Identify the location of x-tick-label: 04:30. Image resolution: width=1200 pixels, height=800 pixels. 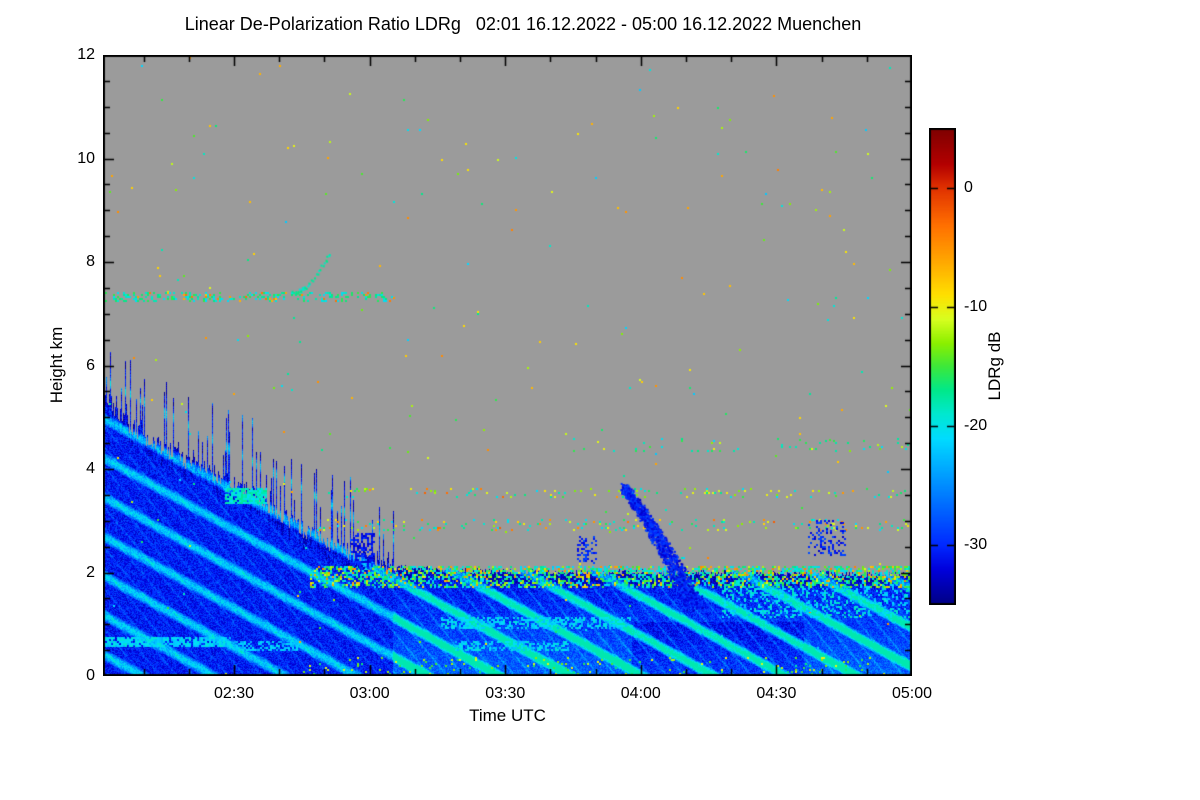
(776, 693).